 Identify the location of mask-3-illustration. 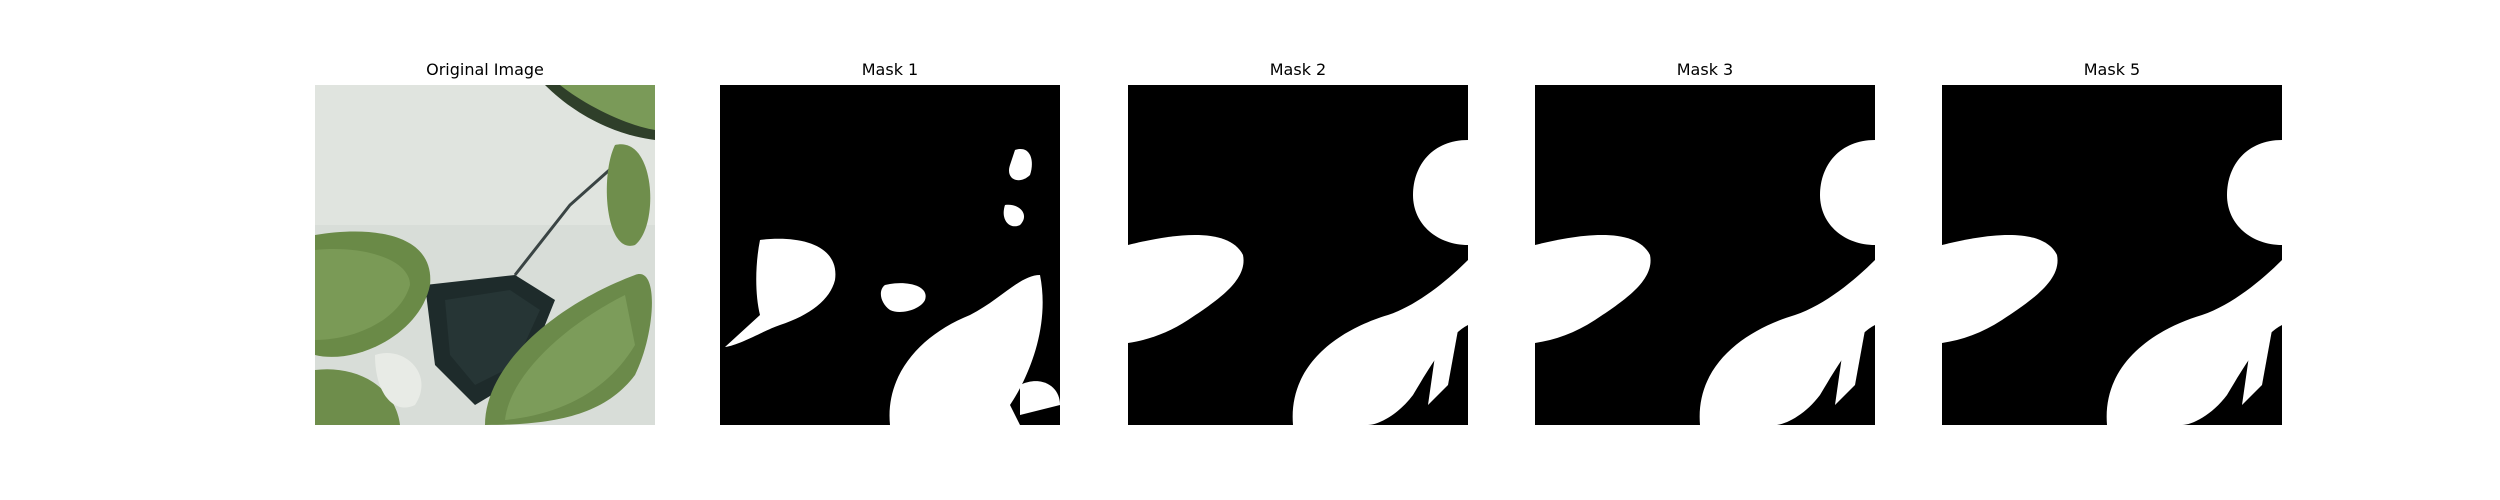
(1705, 255).